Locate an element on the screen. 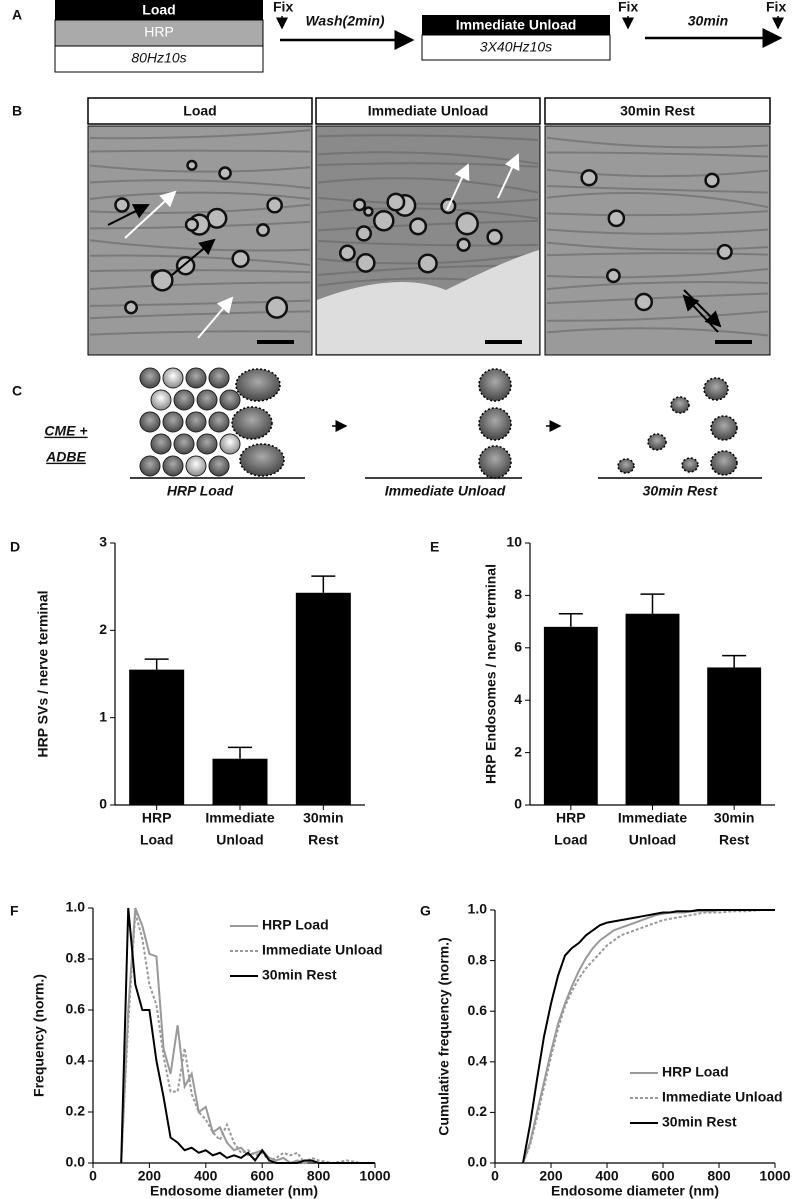 Image resolution: width=792 pixels, height=1199 pixels. x-tick-label: 200 is located at coordinates (150, 1176).